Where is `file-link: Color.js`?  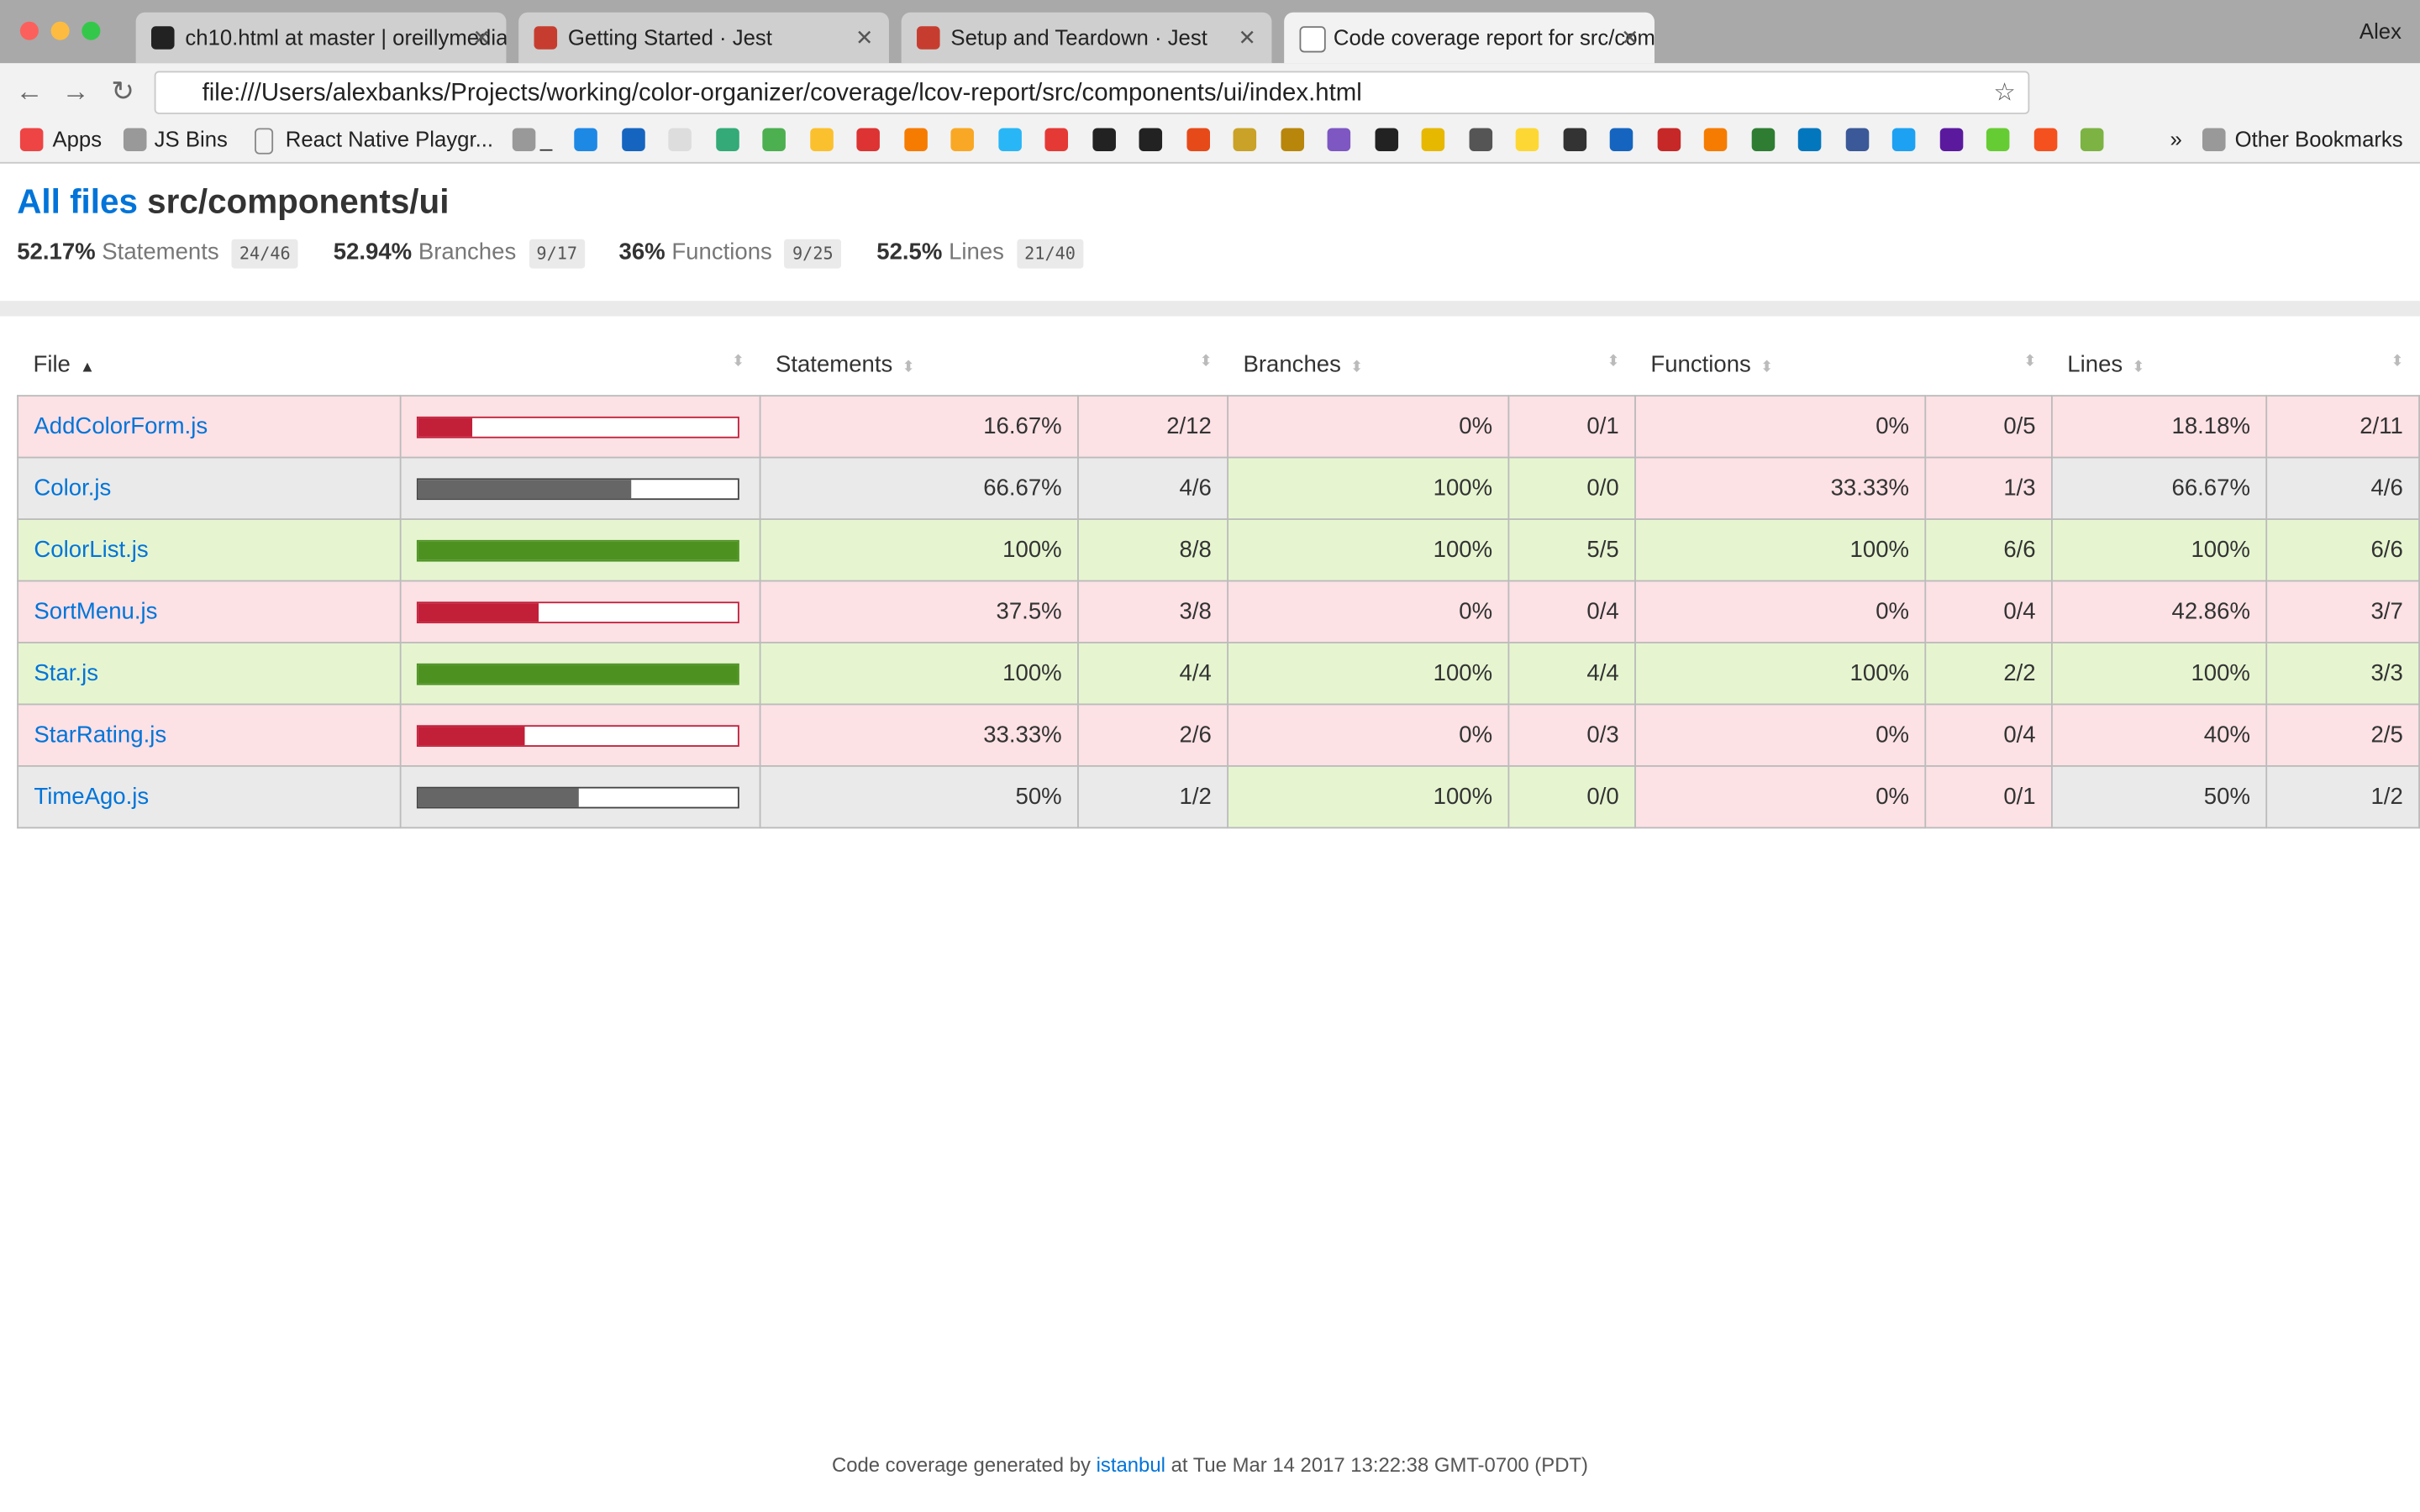 file-link: Color.js is located at coordinates (73, 488).